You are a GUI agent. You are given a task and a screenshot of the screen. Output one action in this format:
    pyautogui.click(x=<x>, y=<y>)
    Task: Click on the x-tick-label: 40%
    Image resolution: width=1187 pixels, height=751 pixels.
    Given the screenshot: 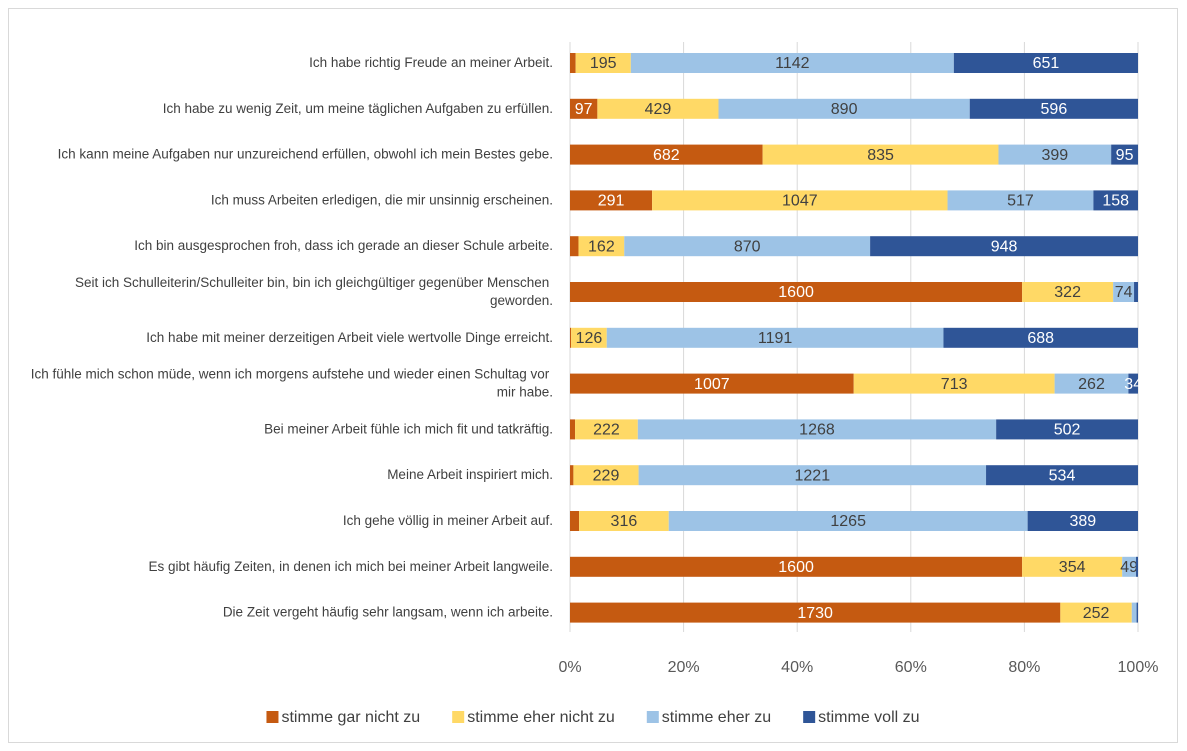 What is the action you would take?
    pyautogui.click(x=797, y=667)
    